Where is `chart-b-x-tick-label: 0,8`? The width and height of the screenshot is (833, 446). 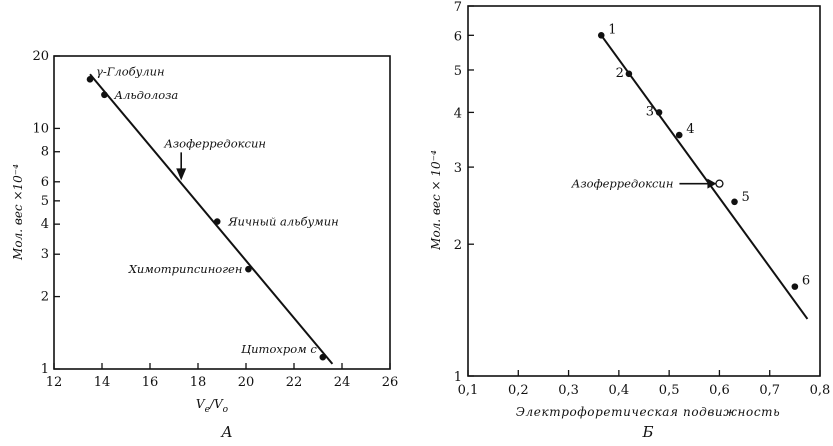
chart-b-x-tick-label: 0,8 is located at coordinates (820, 390).